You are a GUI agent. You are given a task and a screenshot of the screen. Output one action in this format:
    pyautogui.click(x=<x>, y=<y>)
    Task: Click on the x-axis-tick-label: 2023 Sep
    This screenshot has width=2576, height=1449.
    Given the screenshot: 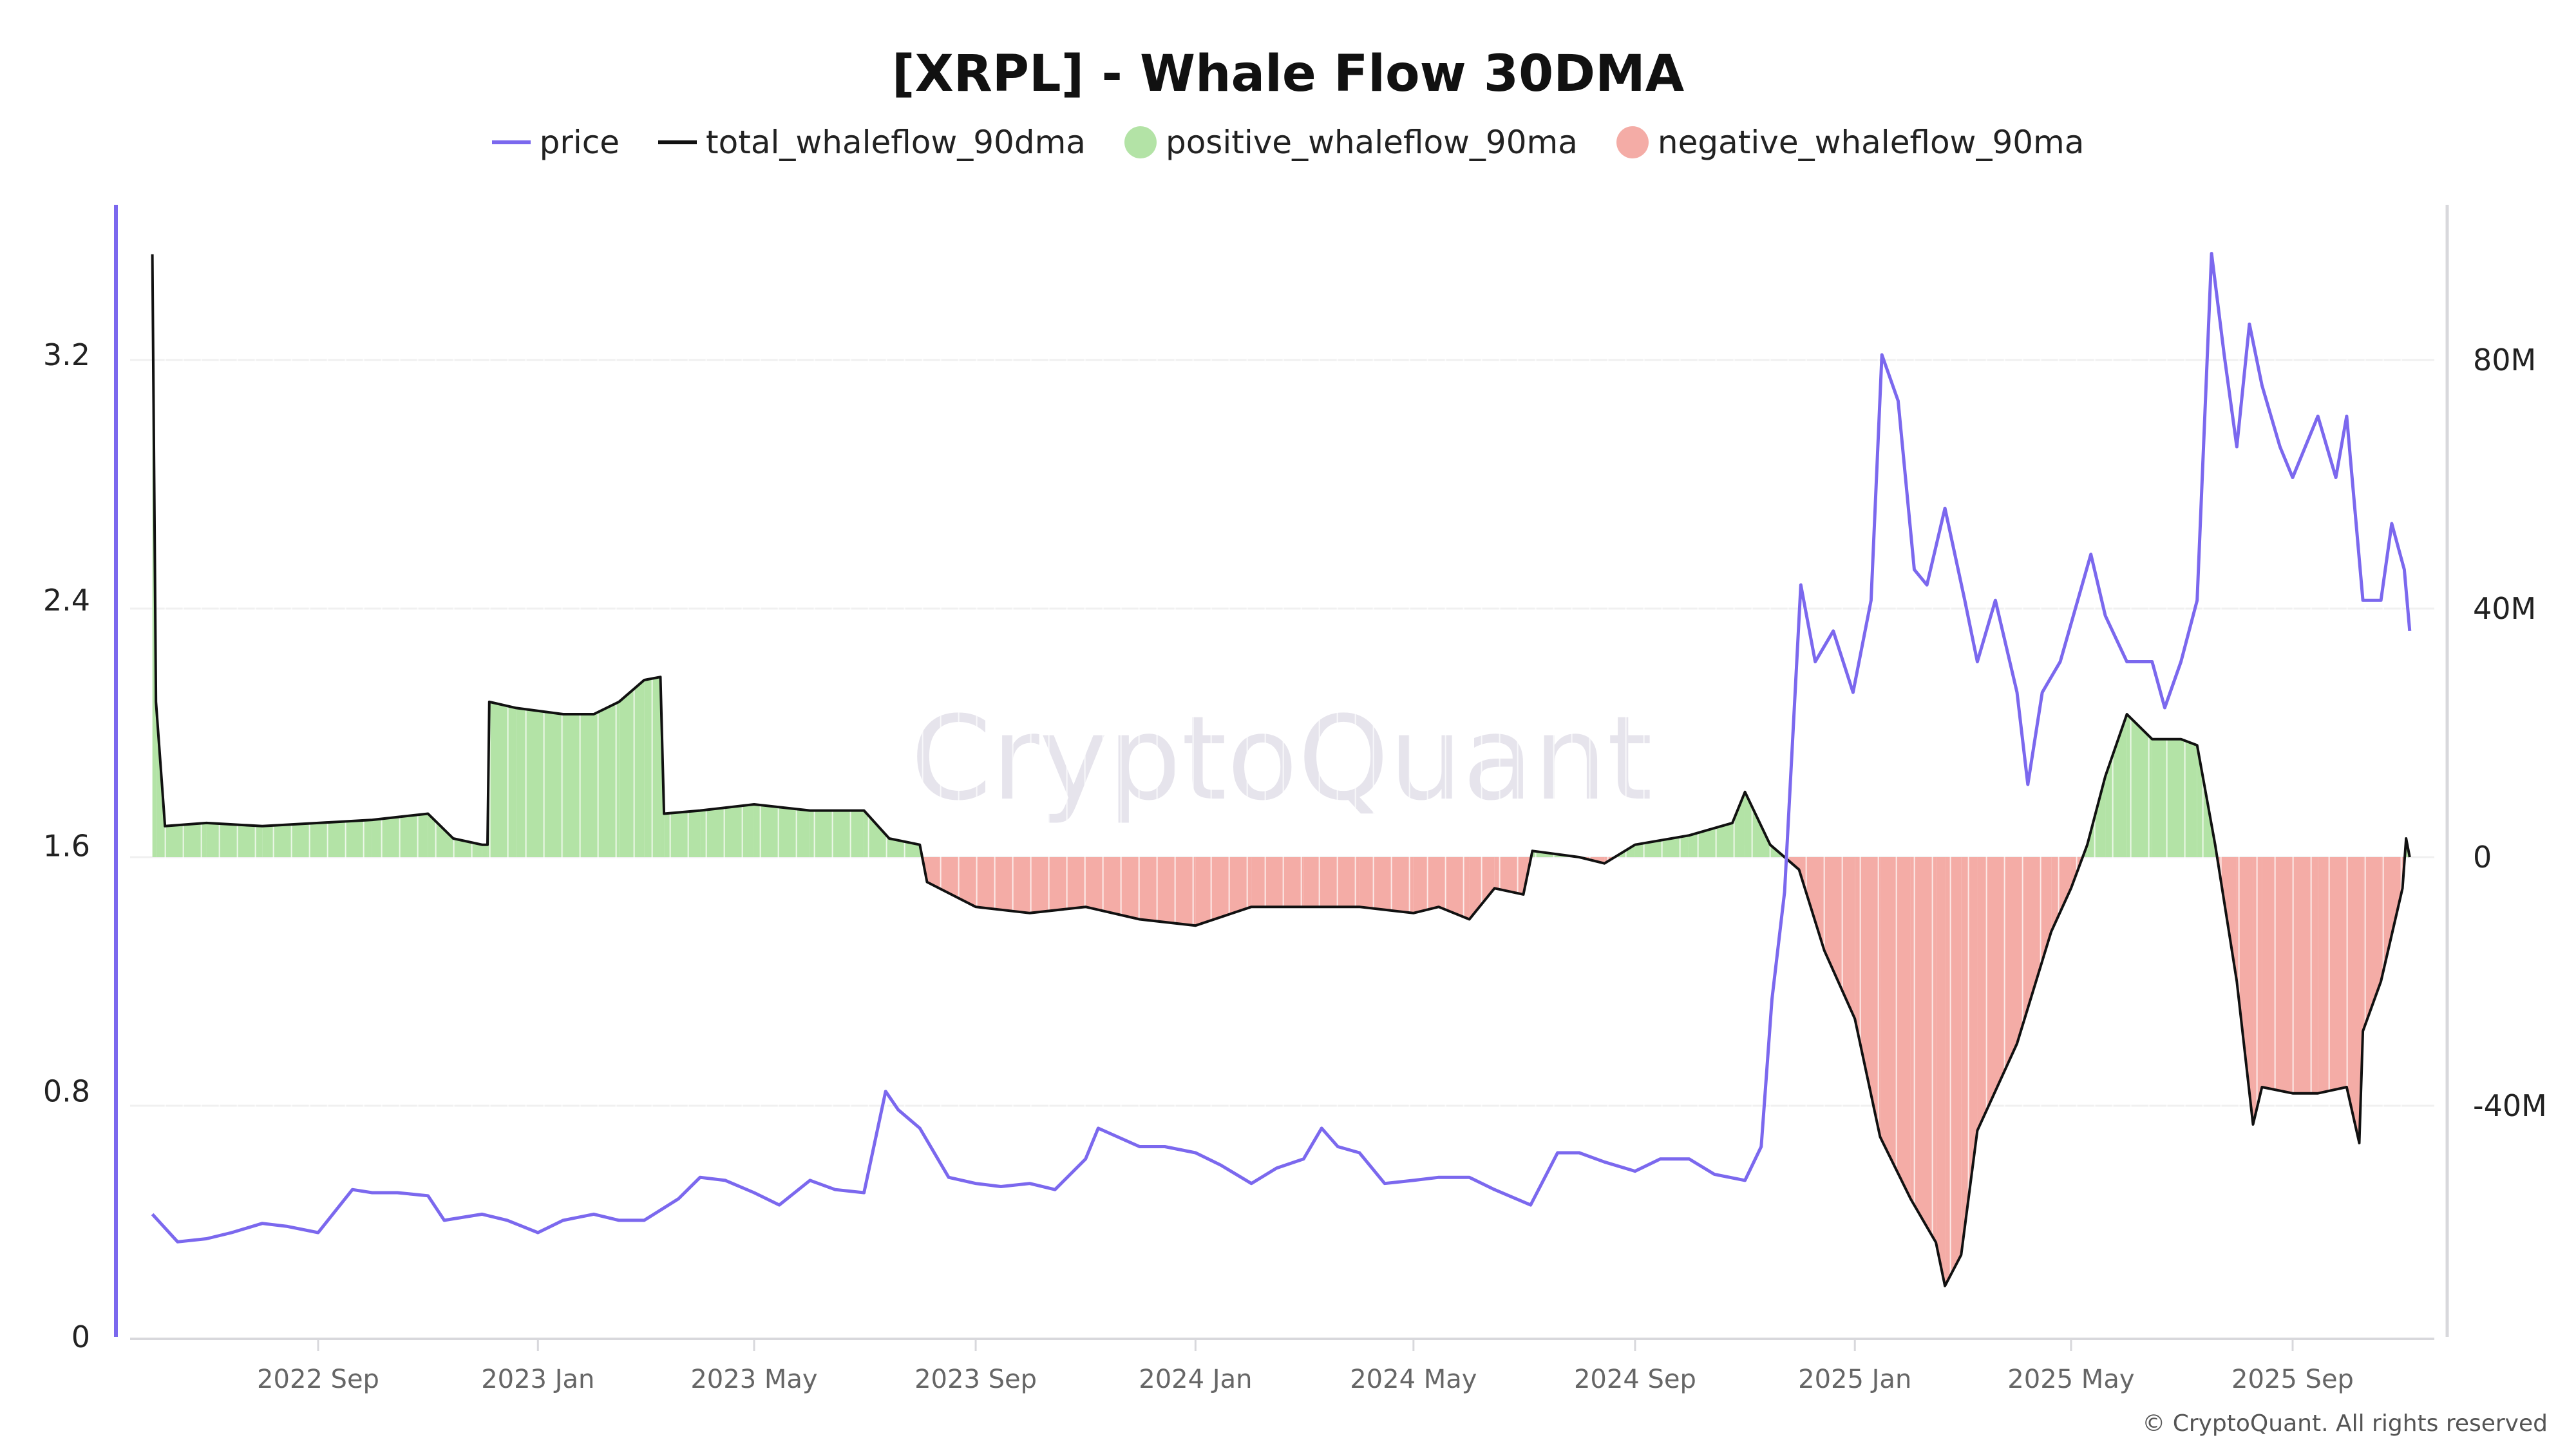 What is the action you would take?
    pyautogui.click(x=975, y=1380)
    